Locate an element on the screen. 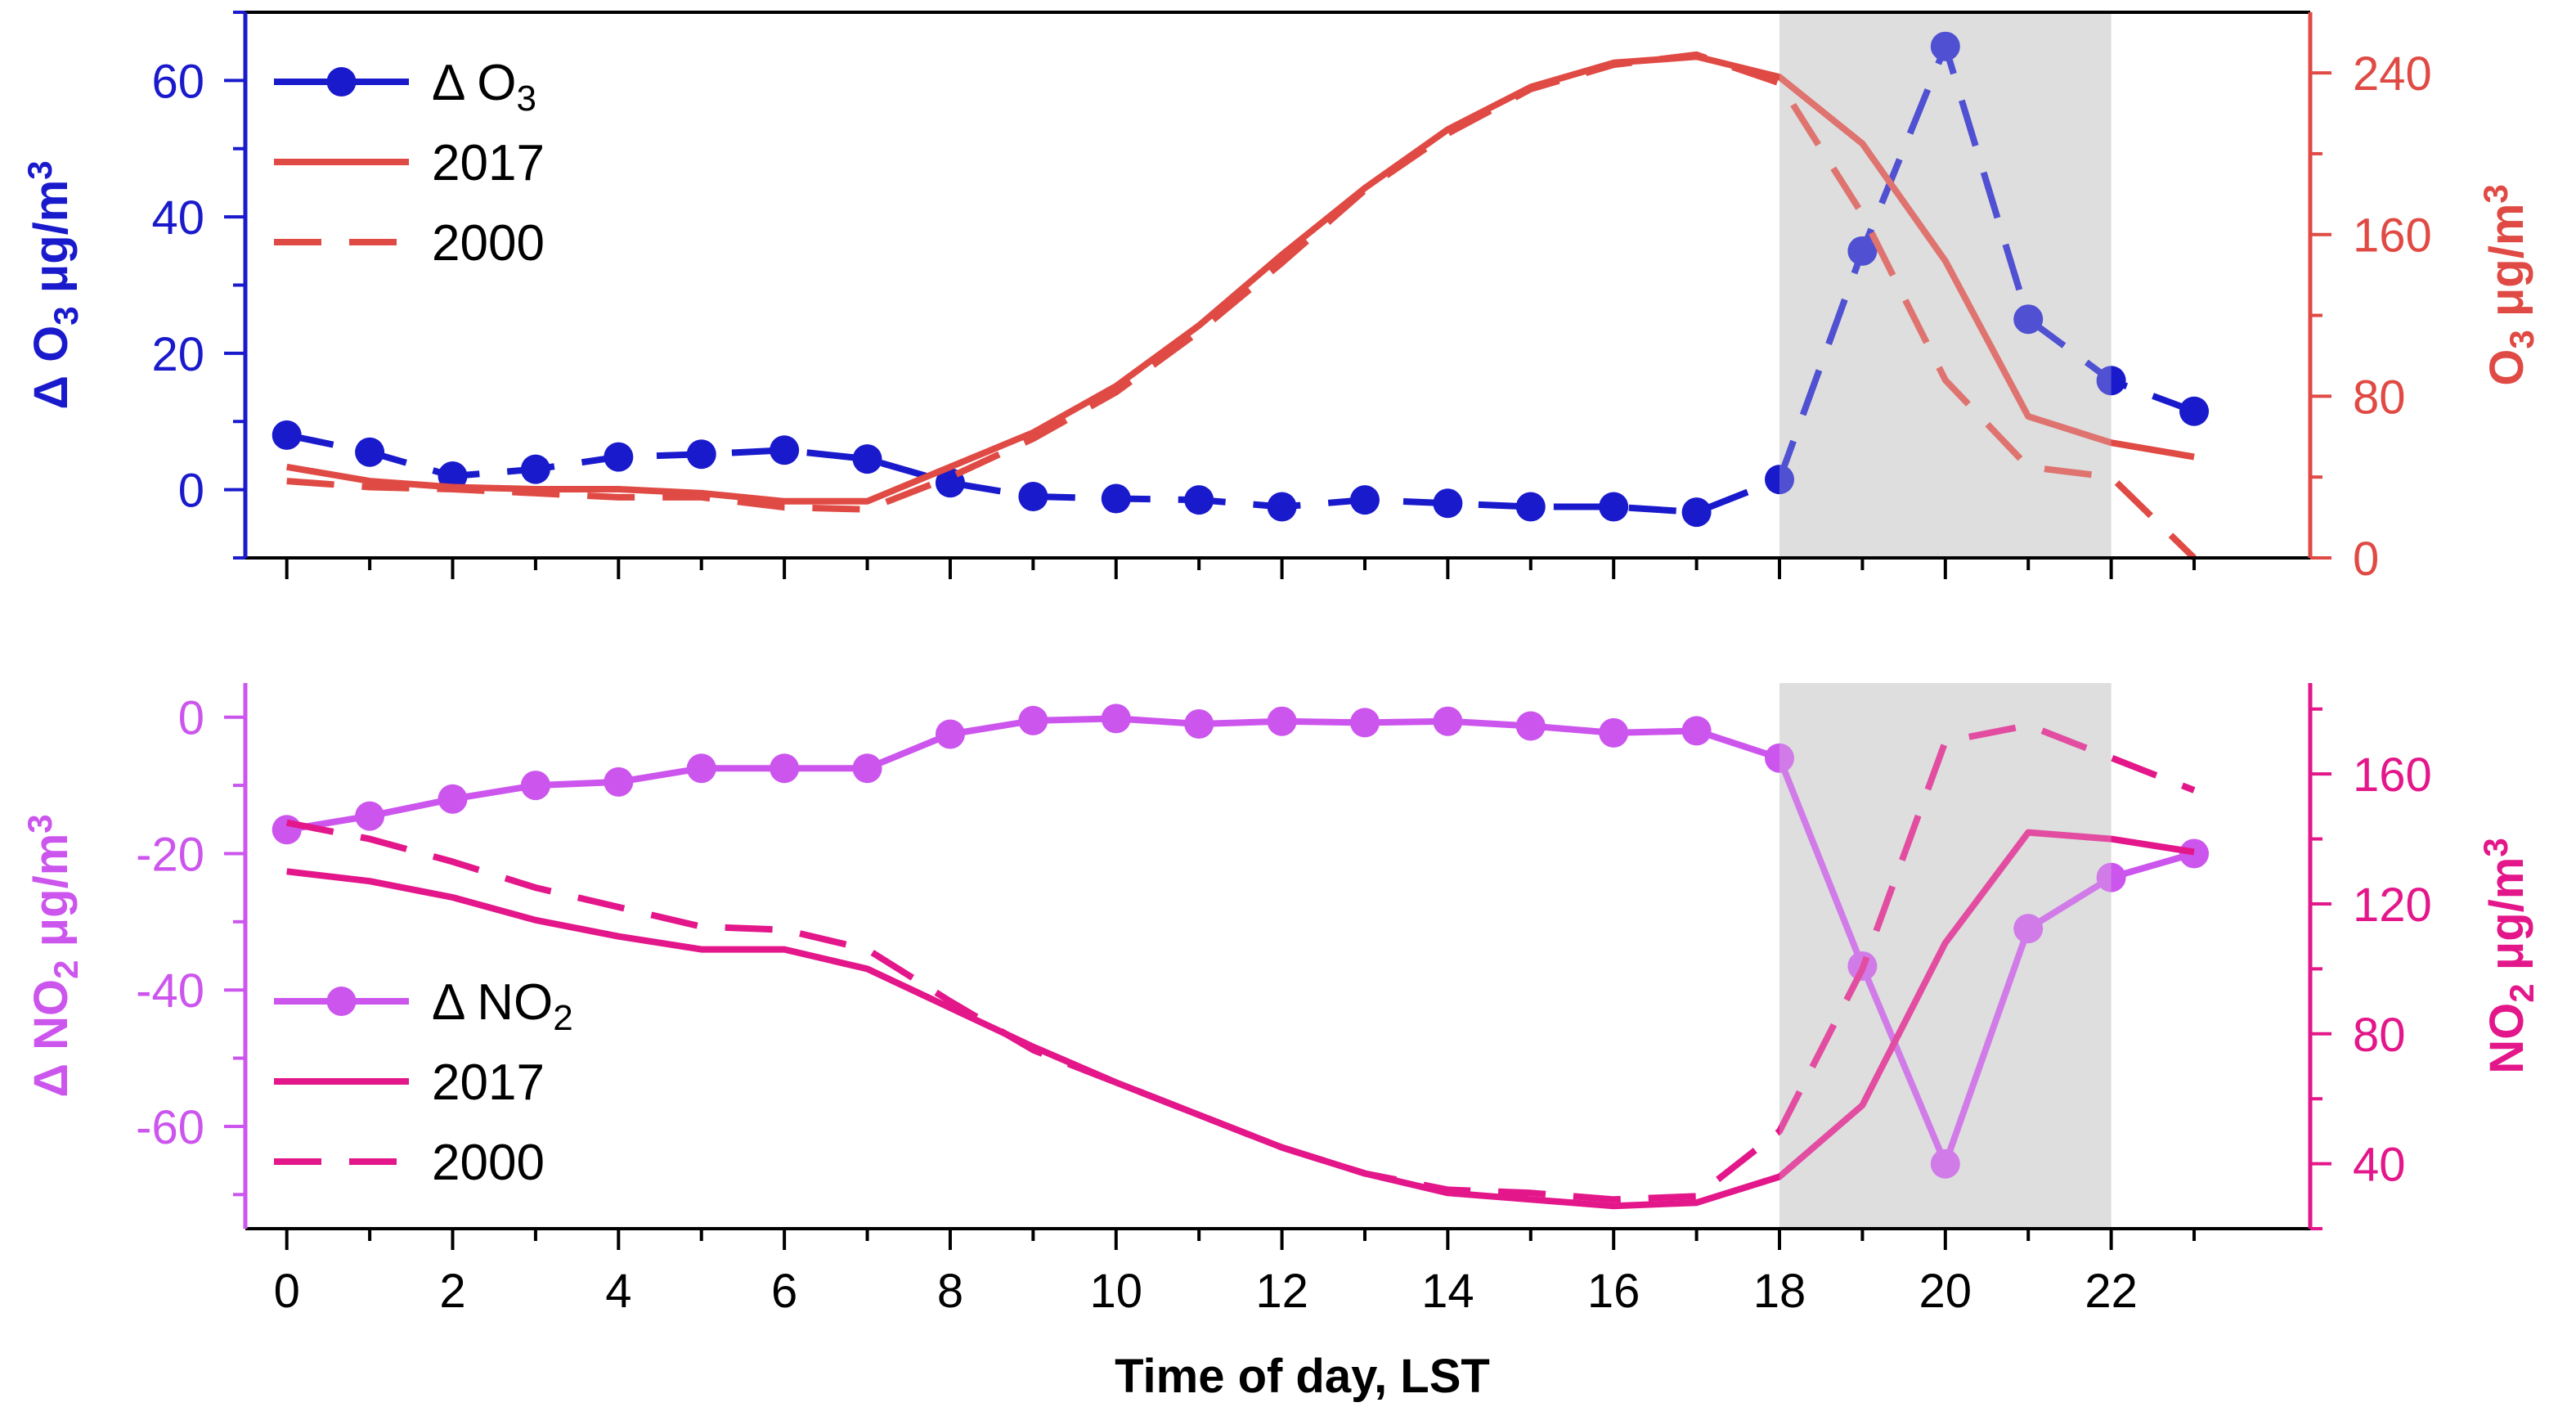  left-y-tick-label: 20 is located at coordinates (177, 354).